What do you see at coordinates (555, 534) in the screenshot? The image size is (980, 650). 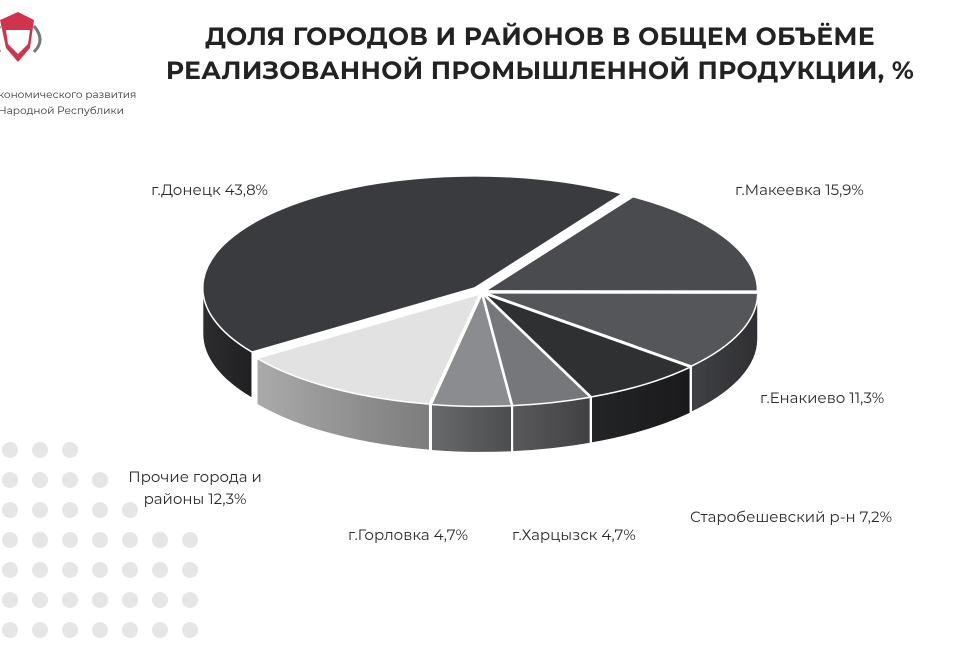 I see `category-label: г.Харцызск` at bounding box center [555, 534].